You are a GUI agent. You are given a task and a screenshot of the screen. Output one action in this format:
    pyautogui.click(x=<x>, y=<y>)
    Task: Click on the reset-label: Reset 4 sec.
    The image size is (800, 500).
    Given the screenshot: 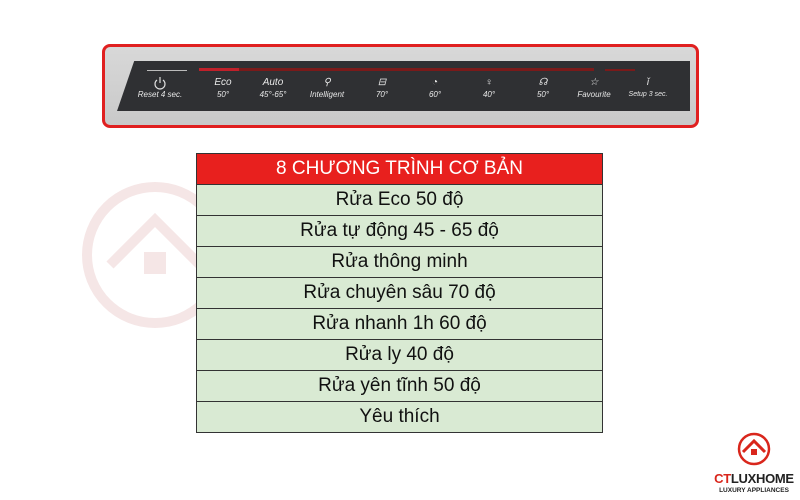 What is the action you would take?
    pyautogui.click(x=160, y=94)
    